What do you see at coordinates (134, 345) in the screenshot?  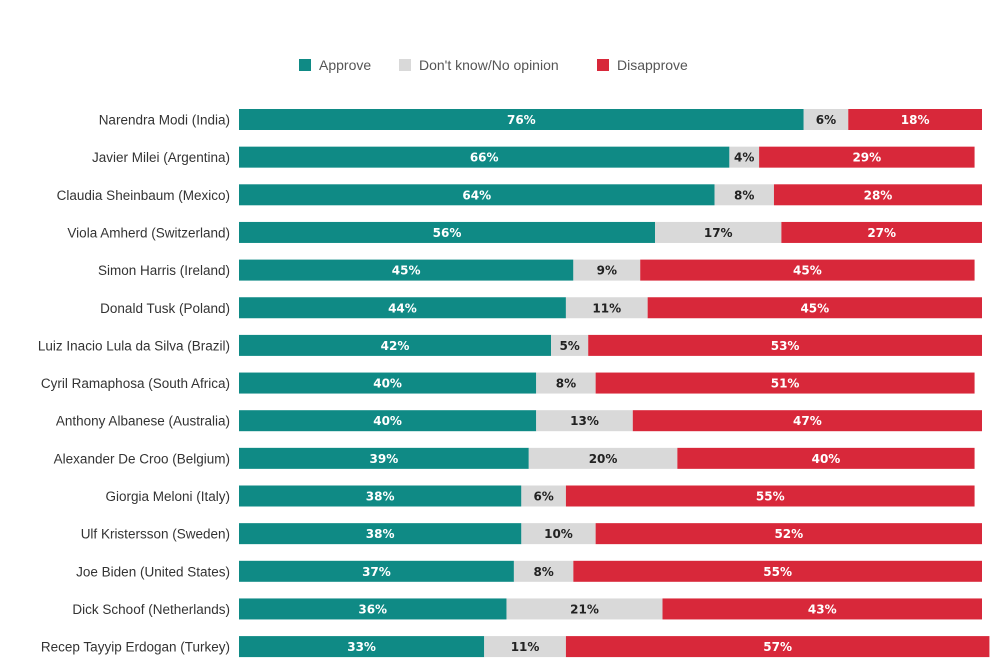 I see `category-label: Luiz Inacio Lula da Silva (Brazil)` at bounding box center [134, 345].